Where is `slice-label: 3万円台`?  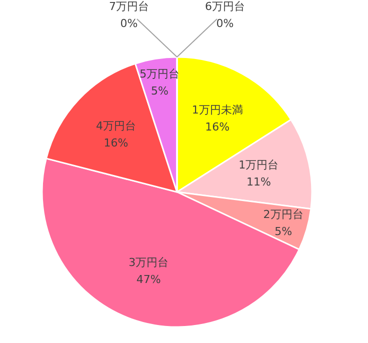
slice-label: 3万円台 is located at coordinates (148, 262).